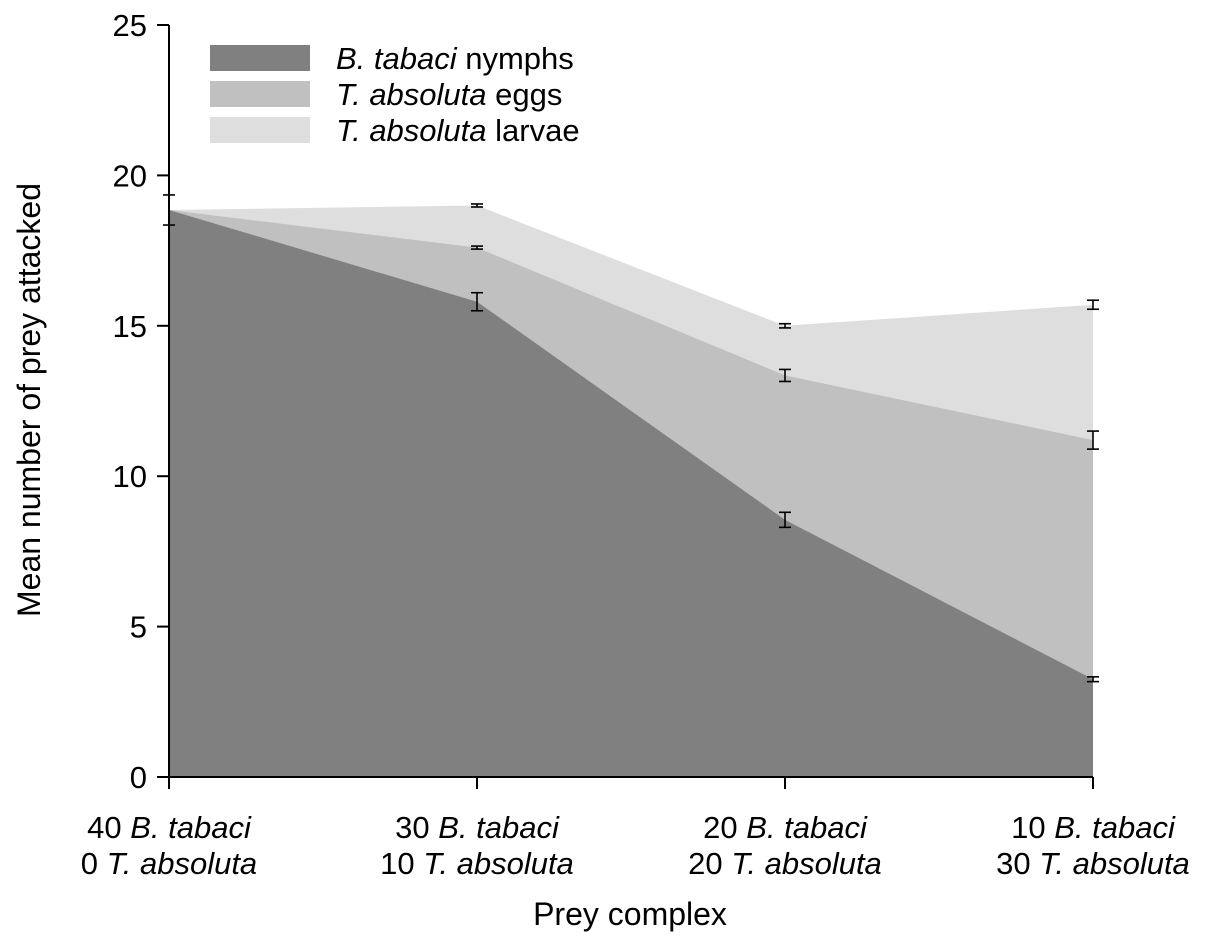  Describe the element at coordinates (1093, 863) in the screenshot. I see `x-tick-label-3-line2: 30 T. absoluta` at that location.